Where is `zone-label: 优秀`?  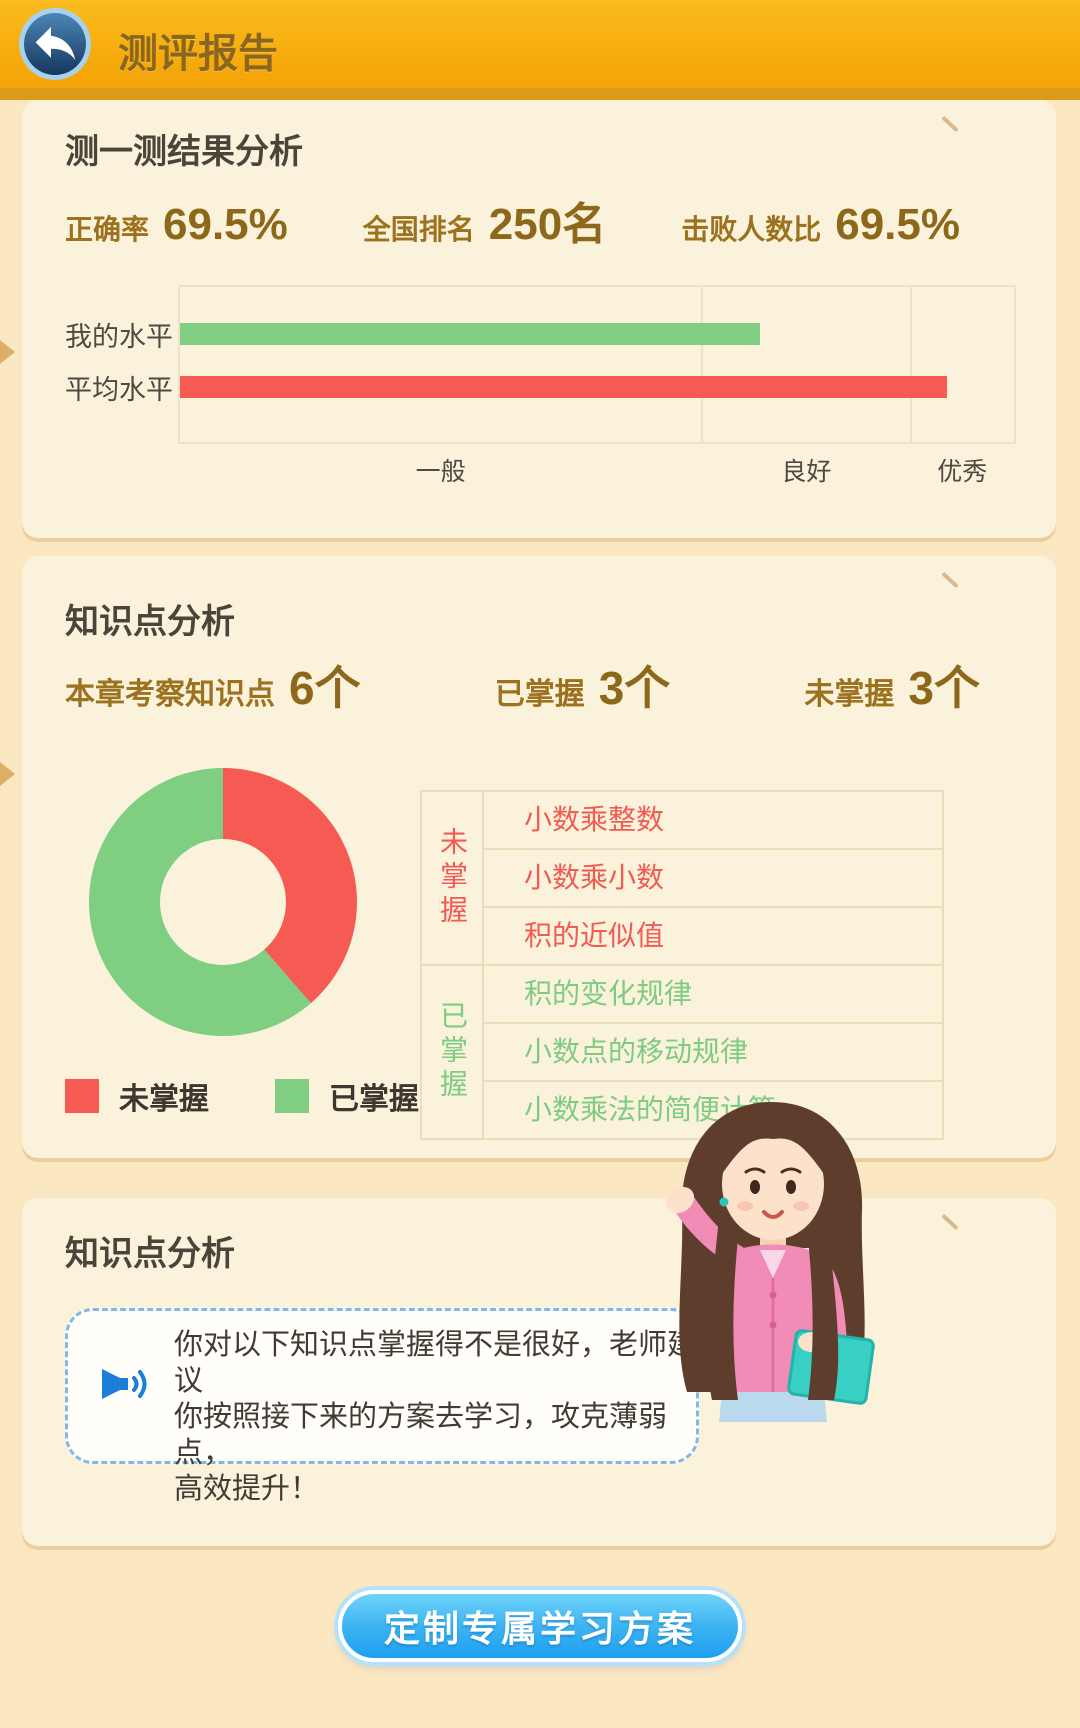
zone-label: 优秀 is located at coordinates (962, 472).